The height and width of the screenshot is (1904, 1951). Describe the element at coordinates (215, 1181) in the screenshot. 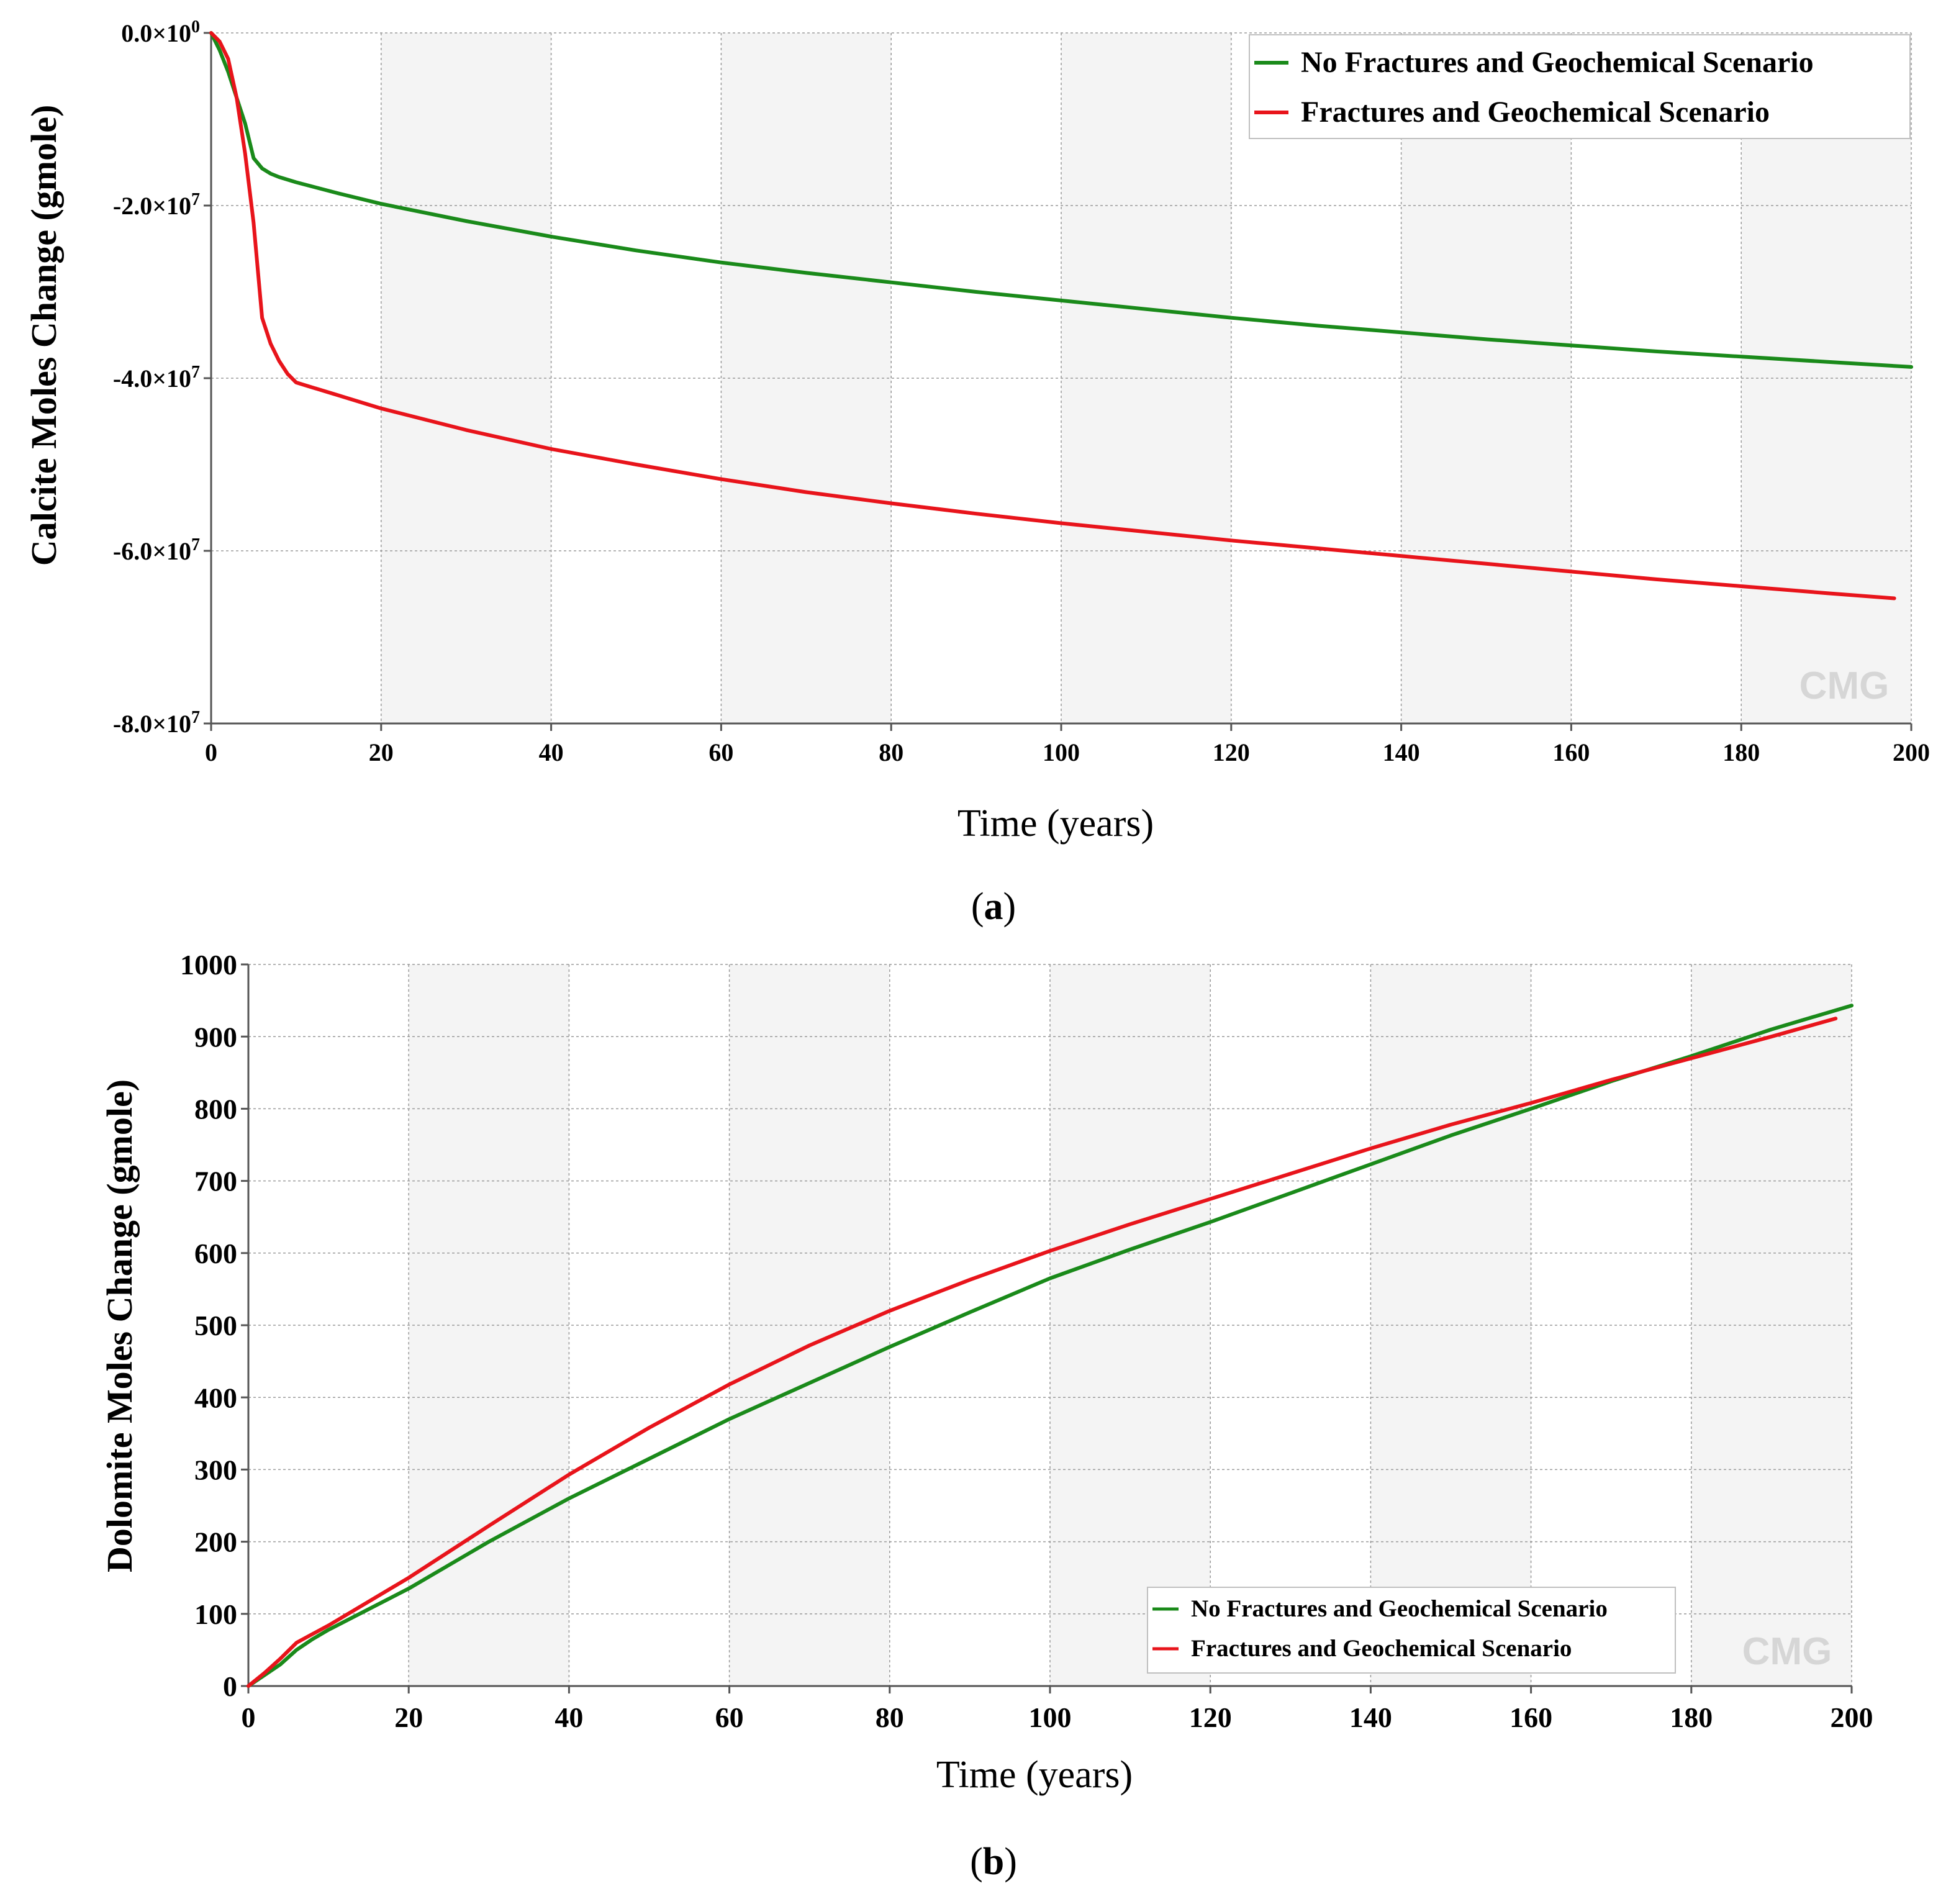

I see `y-tick-label: 700` at that location.